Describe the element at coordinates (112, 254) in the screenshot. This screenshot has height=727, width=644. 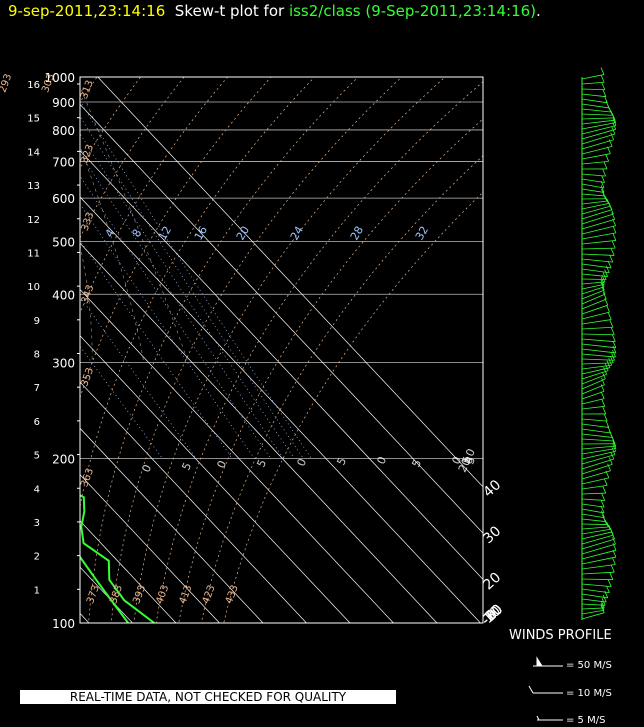
I see `wet-adiabat-line` at that location.